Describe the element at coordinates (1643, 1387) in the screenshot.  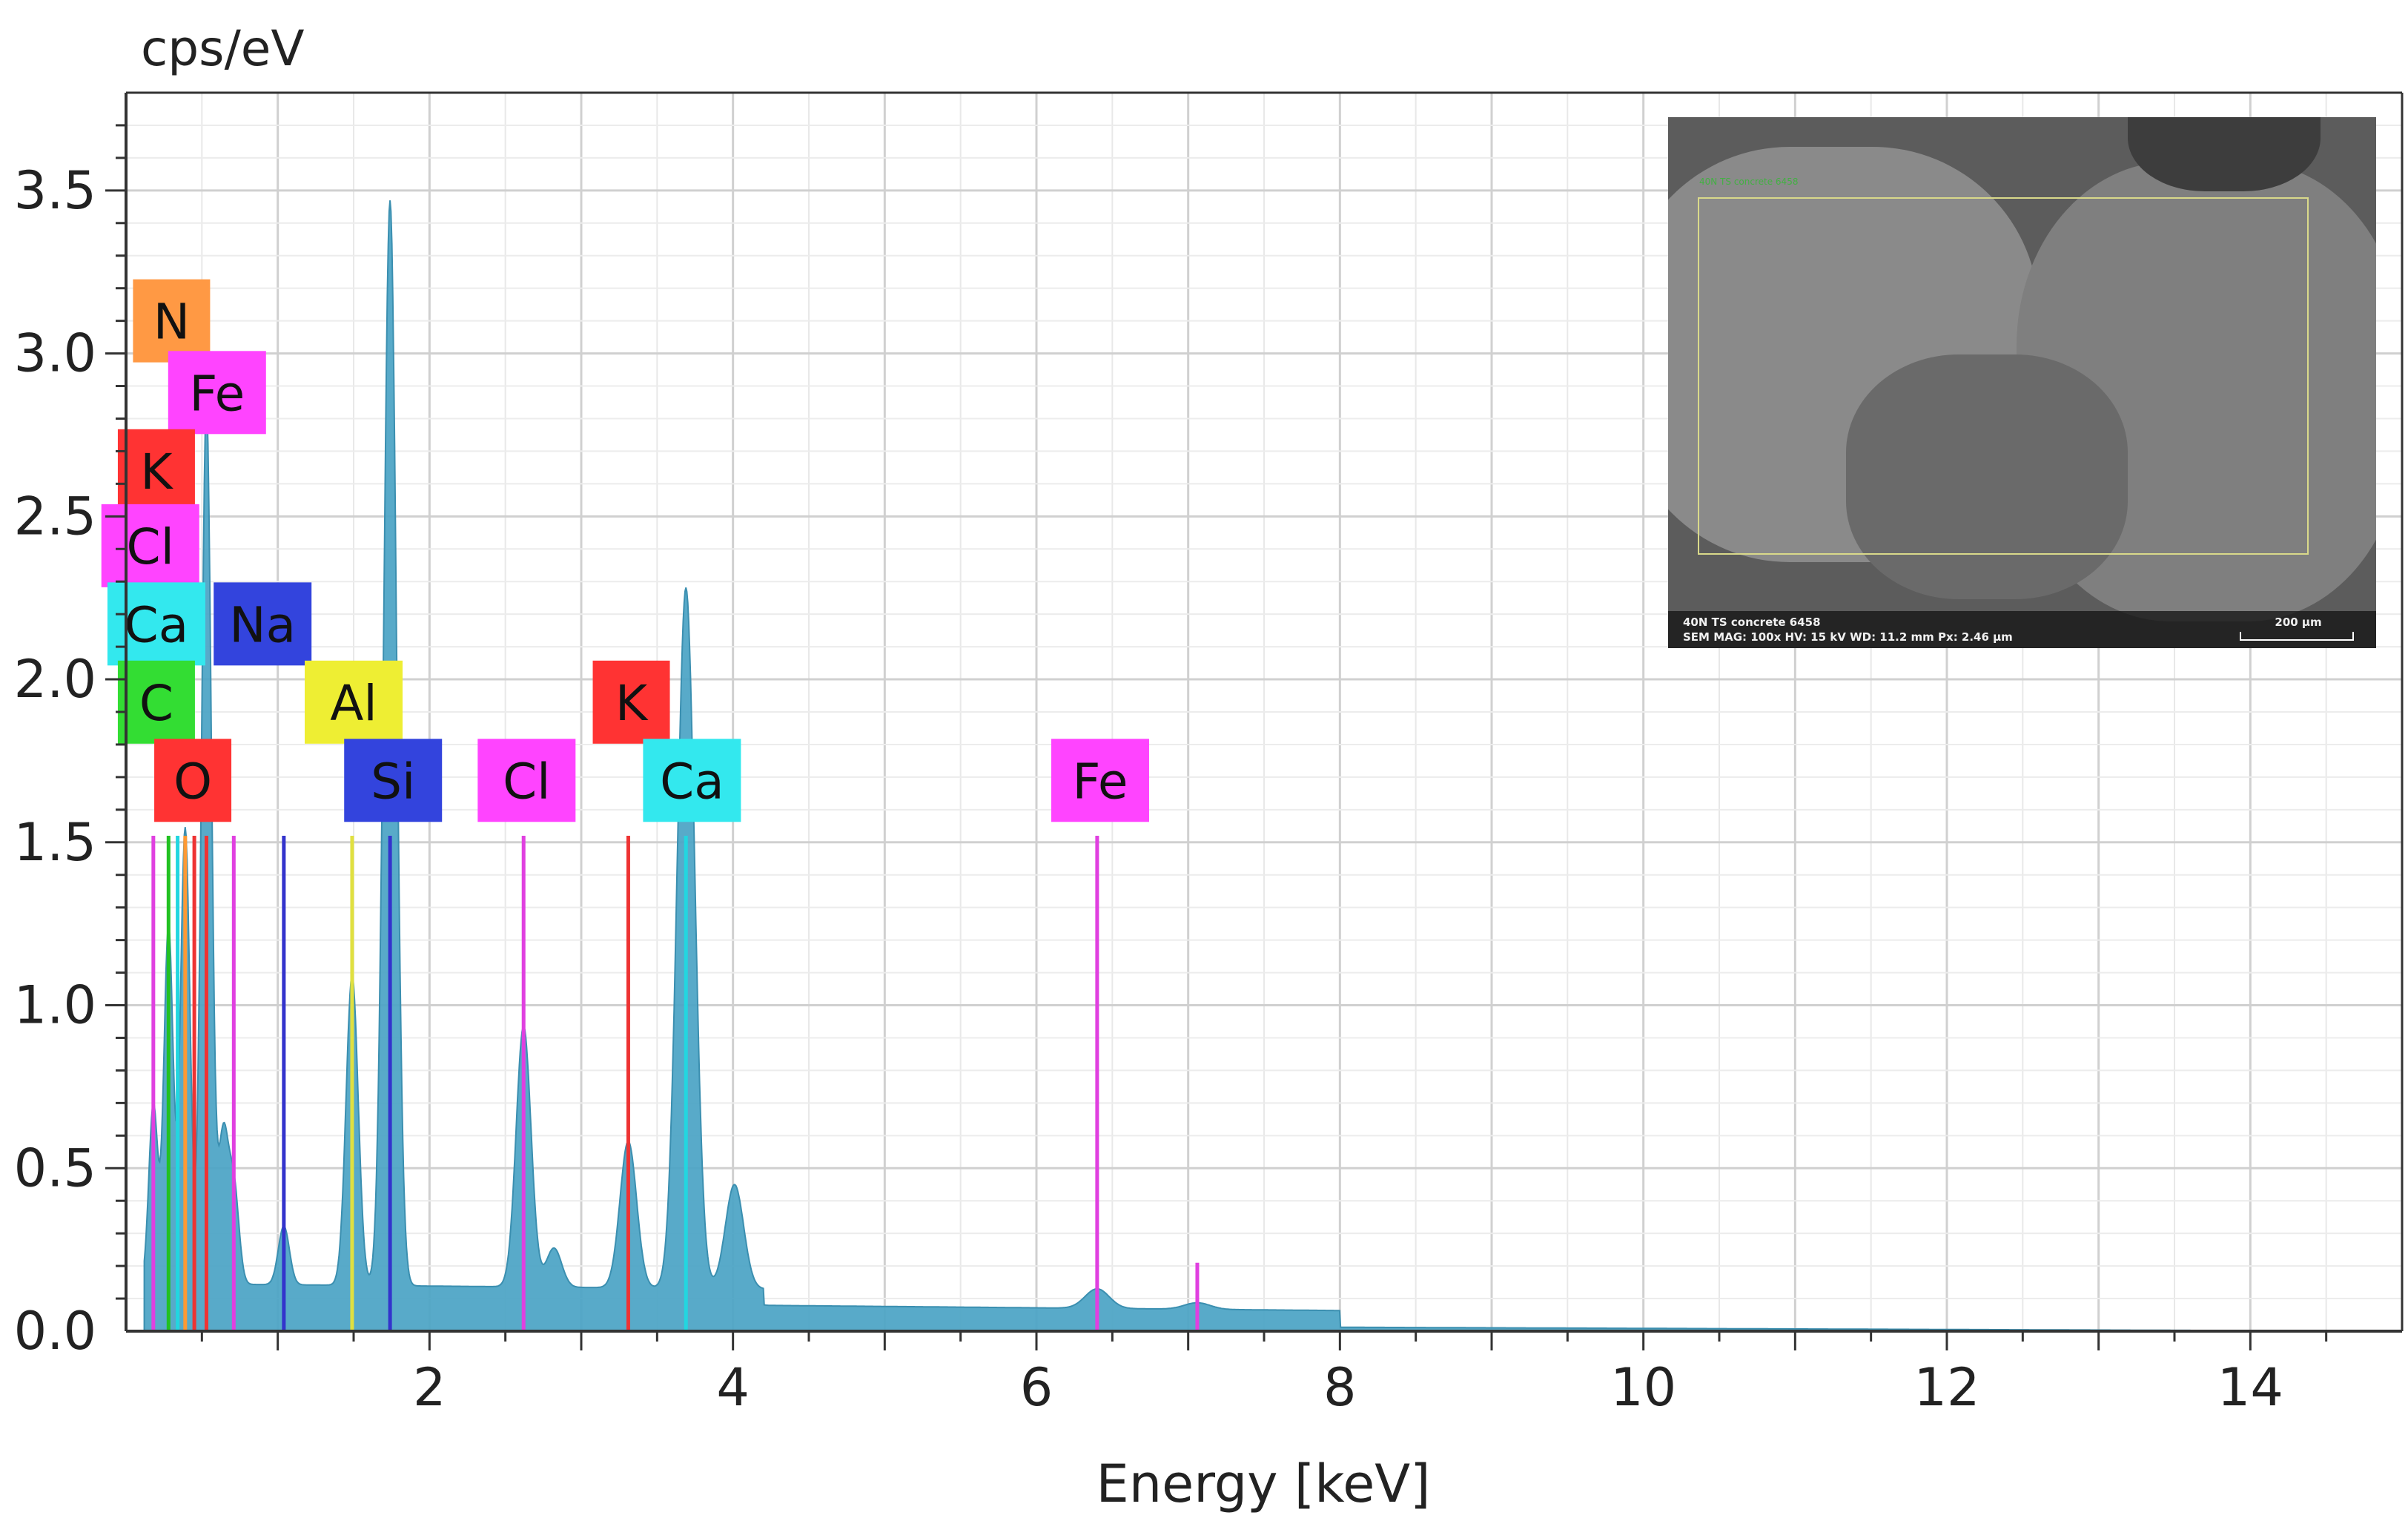
I see `x-tick-label: 10` at that location.